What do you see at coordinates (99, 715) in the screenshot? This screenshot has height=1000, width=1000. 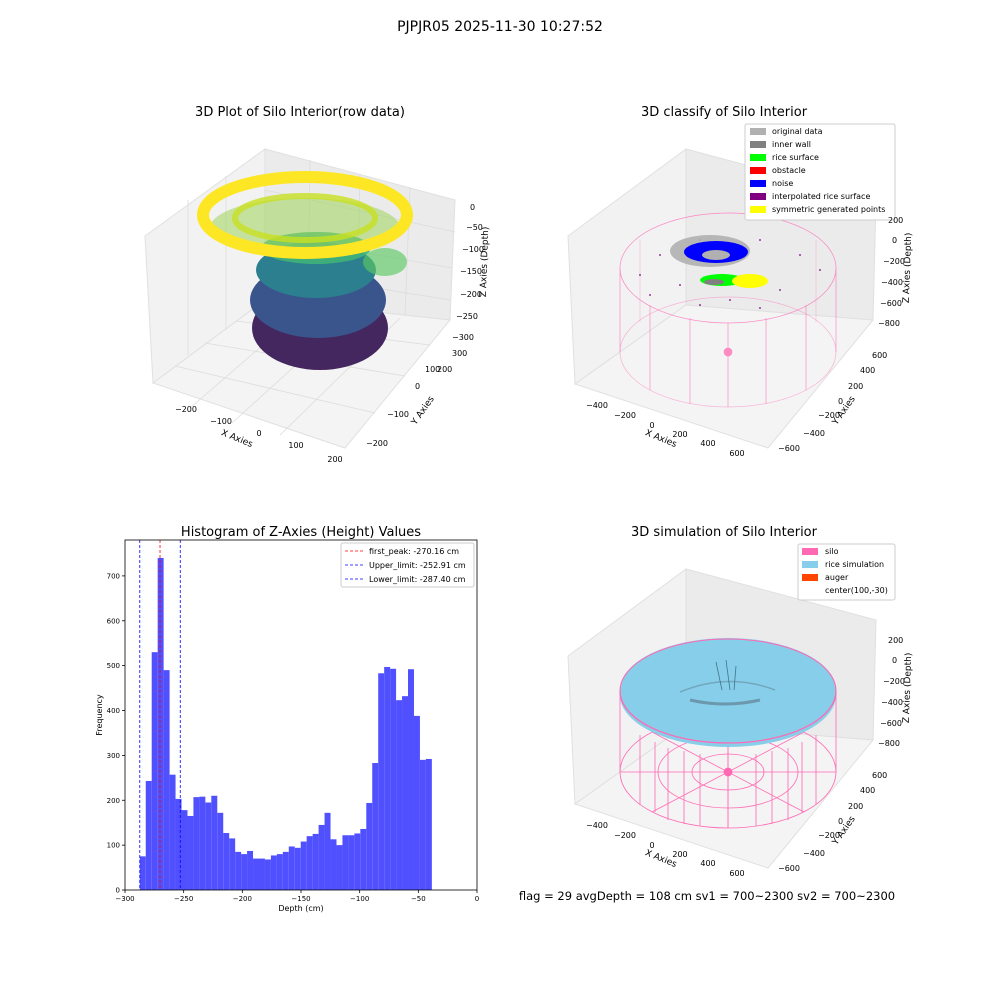 I see `hist-ylabel: Frequency` at bounding box center [99, 715].